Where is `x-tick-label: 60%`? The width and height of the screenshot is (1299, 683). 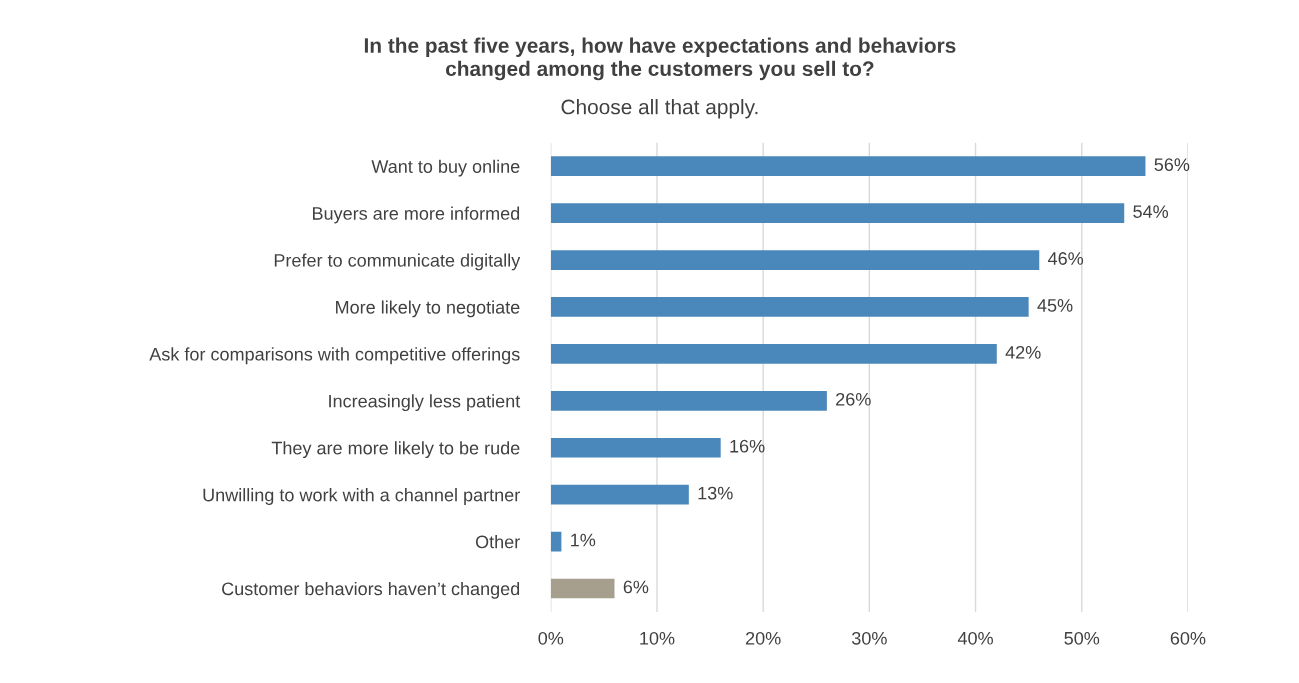 x-tick-label: 60% is located at coordinates (1188, 638).